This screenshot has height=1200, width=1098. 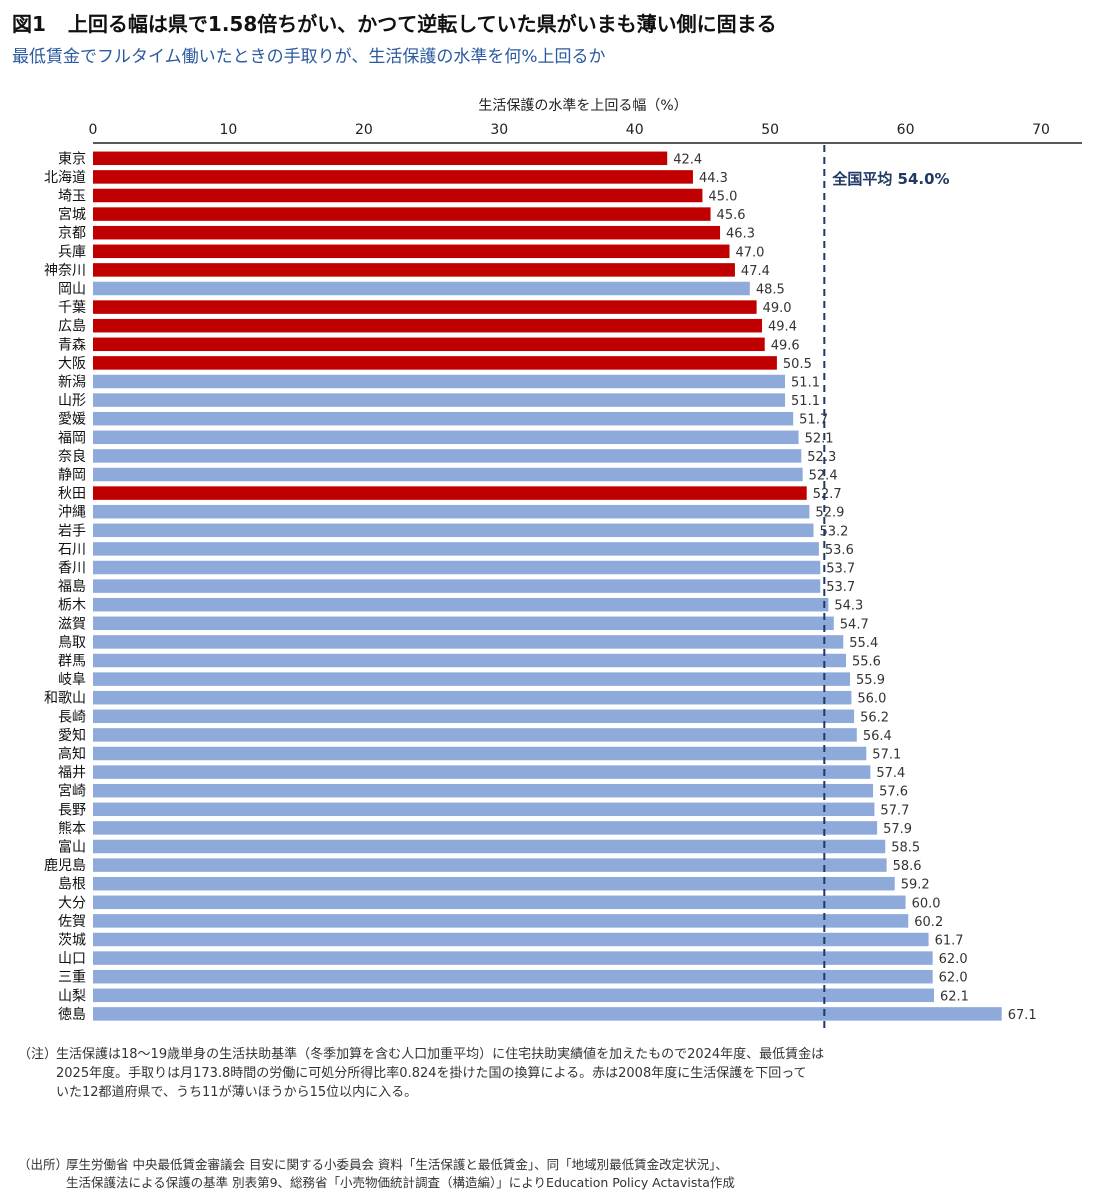 I want to click on category-label: 奈良, so click(x=72, y=457).